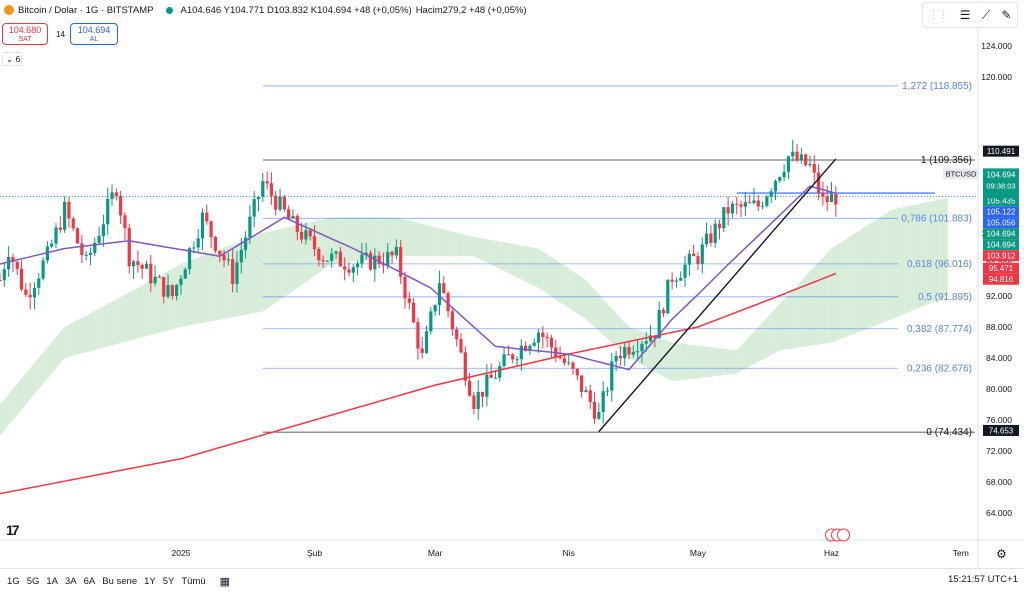 This screenshot has height=593, width=1024. Describe the element at coordinates (986, 14) in the screenshot. I see `trend-line-icon: ⟋` at that location.